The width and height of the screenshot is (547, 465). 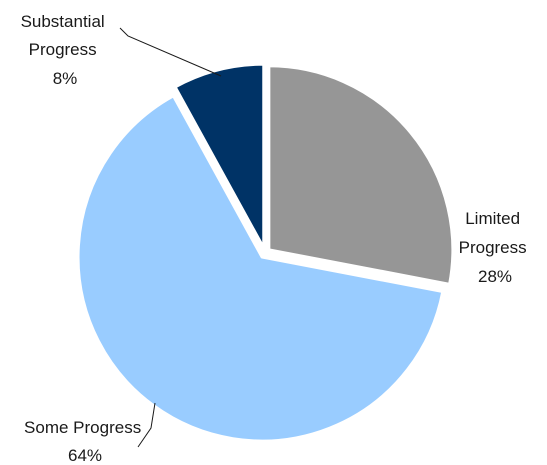 I want to click on data-label-substantial-progress: Substantial Progress 8%, so click(x=65, y=50).